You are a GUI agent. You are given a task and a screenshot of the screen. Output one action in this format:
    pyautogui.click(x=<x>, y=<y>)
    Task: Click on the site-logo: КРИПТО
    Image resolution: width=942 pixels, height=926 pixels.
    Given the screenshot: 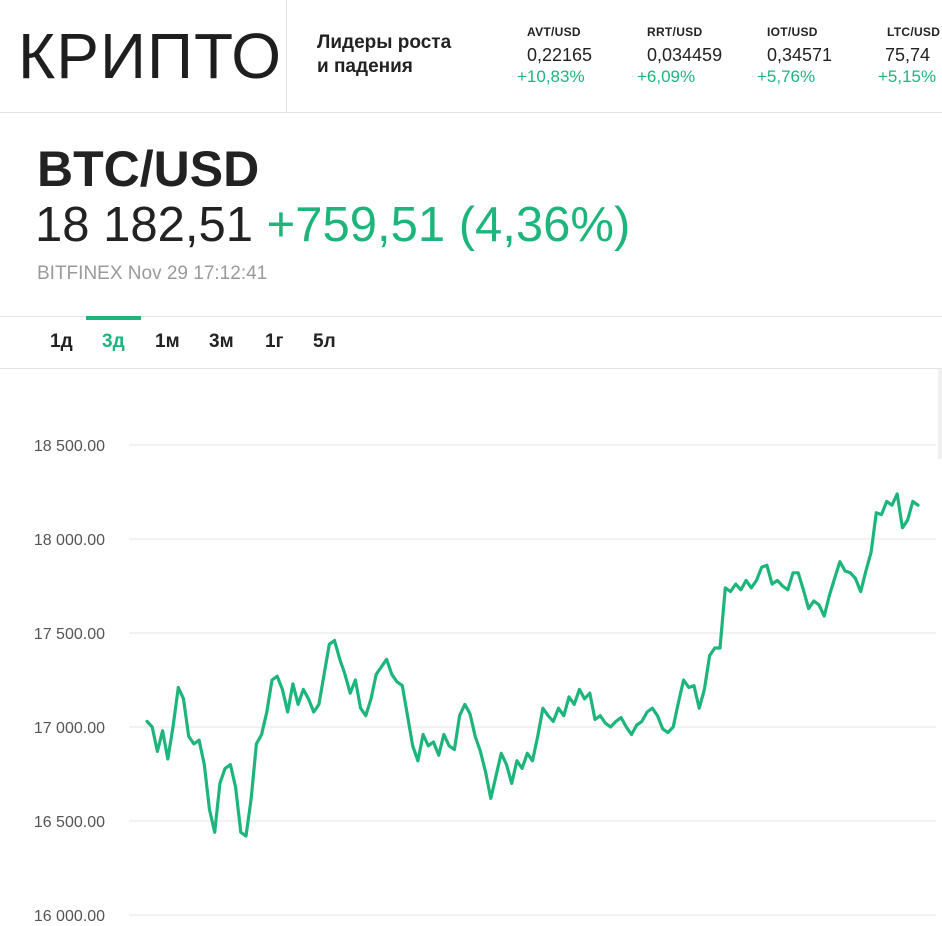 What is the action you would take?
    pyautogui.click(x=150, y=56)
    